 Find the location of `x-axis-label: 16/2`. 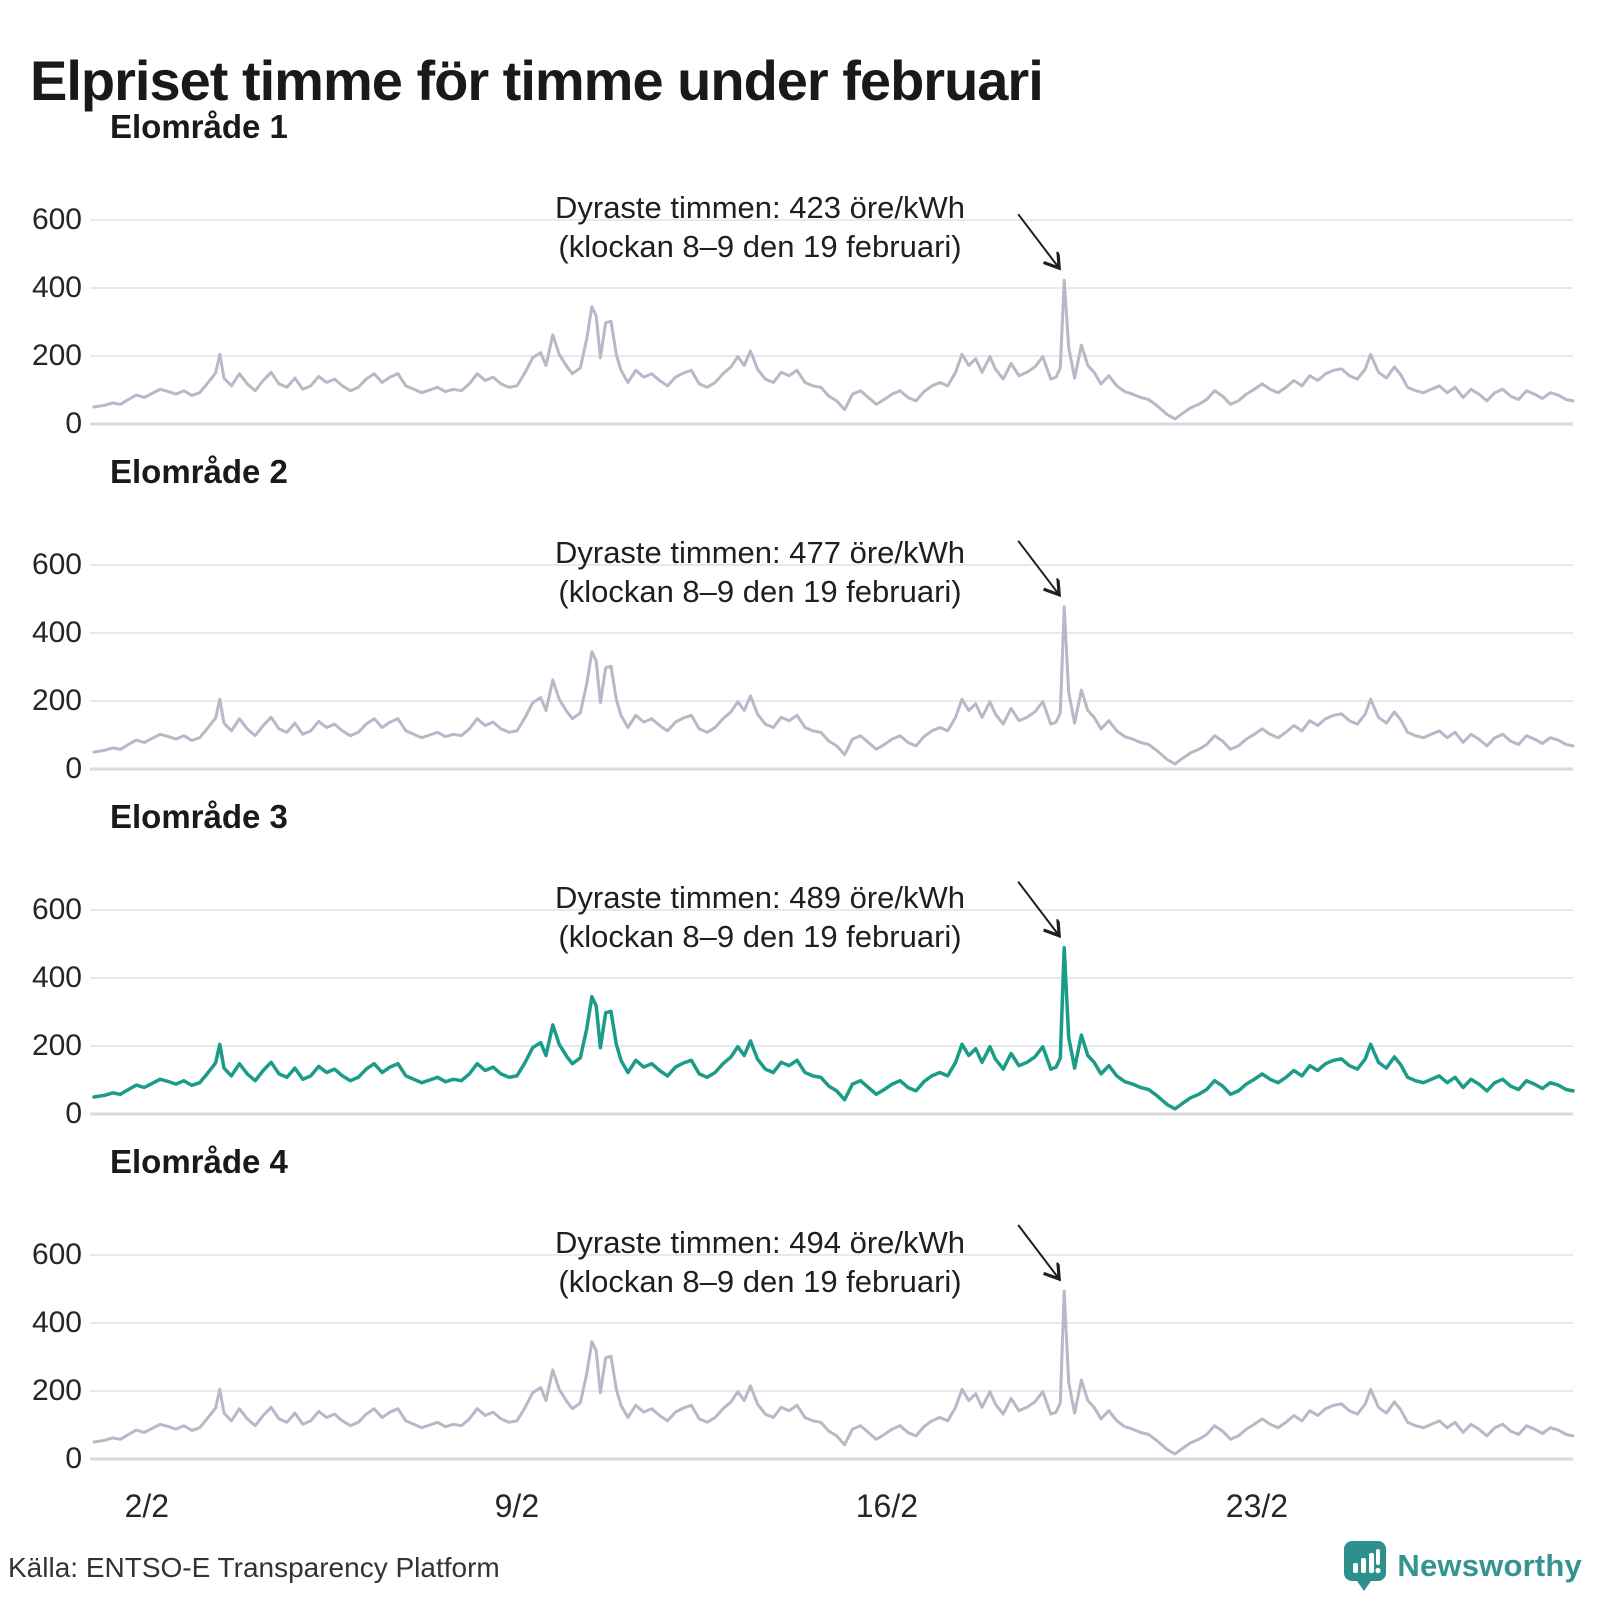

x-axis-label: 16/2 is located at coordinates (887, 1506).